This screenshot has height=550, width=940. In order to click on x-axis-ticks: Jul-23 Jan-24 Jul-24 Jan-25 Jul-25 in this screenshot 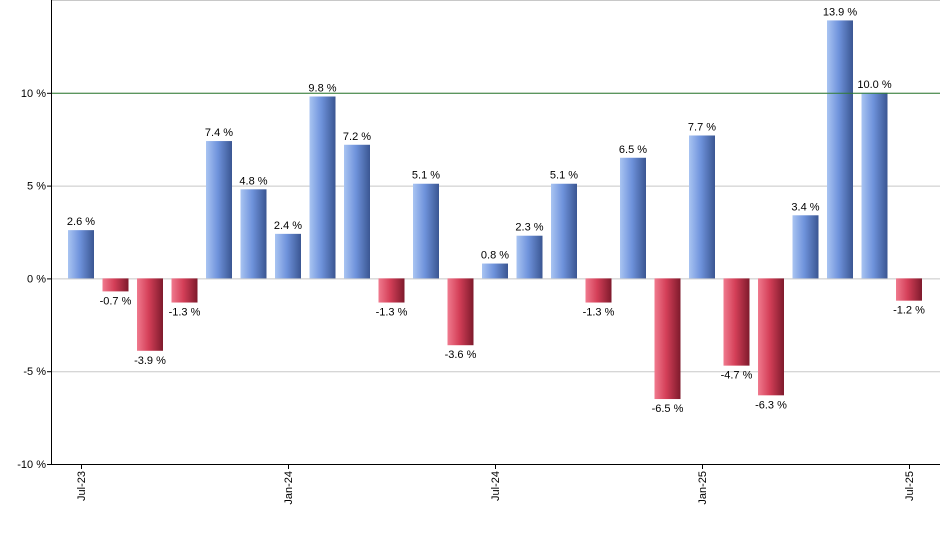, I will do `click(496, 484)`.